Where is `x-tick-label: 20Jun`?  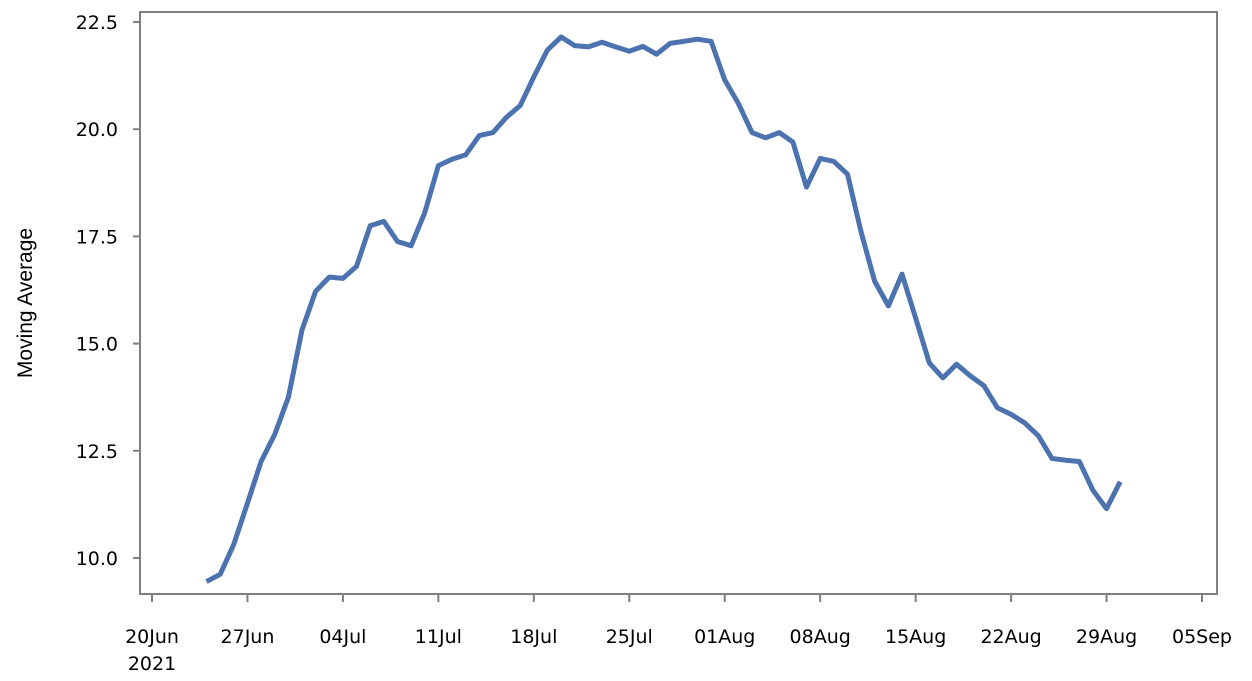
x-tick-label: 20Jun is located at coordinates (152, 637).